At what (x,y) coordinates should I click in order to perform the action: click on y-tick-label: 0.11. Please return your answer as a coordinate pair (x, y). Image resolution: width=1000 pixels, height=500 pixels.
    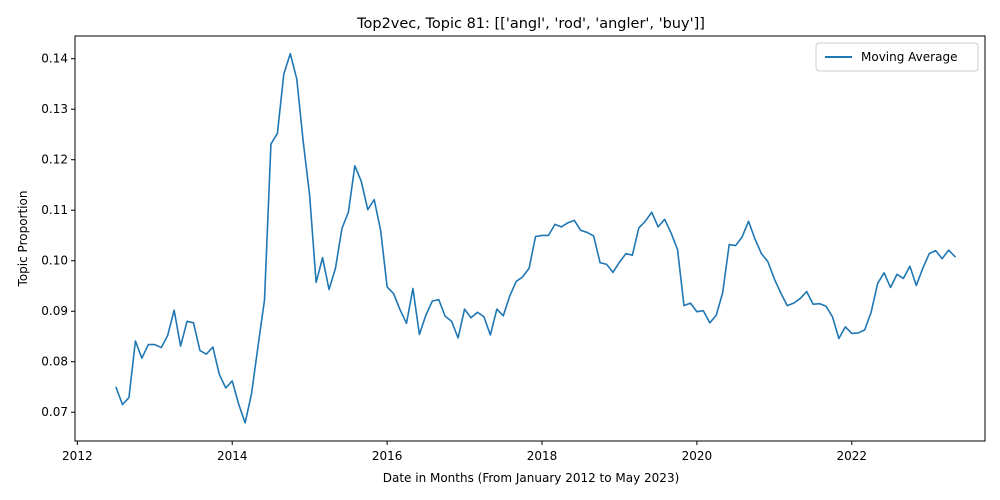
    Looking at the image, I should click on (54, 210).